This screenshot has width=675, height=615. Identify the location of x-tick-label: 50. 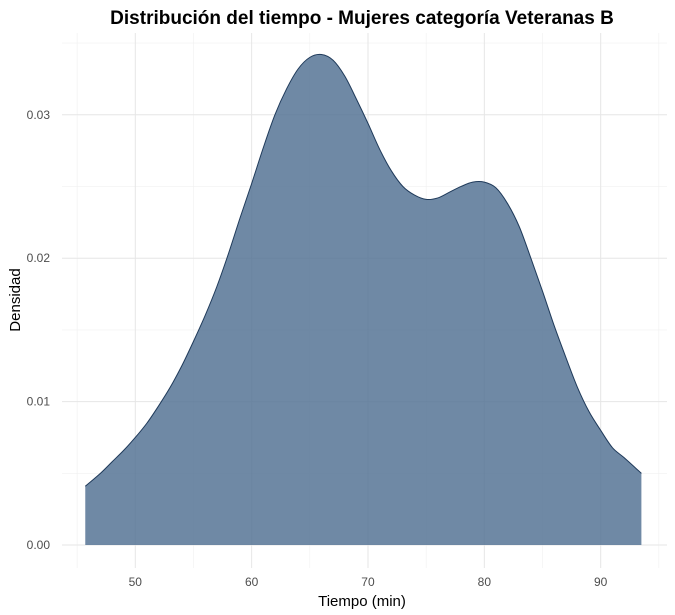
(136, 582).